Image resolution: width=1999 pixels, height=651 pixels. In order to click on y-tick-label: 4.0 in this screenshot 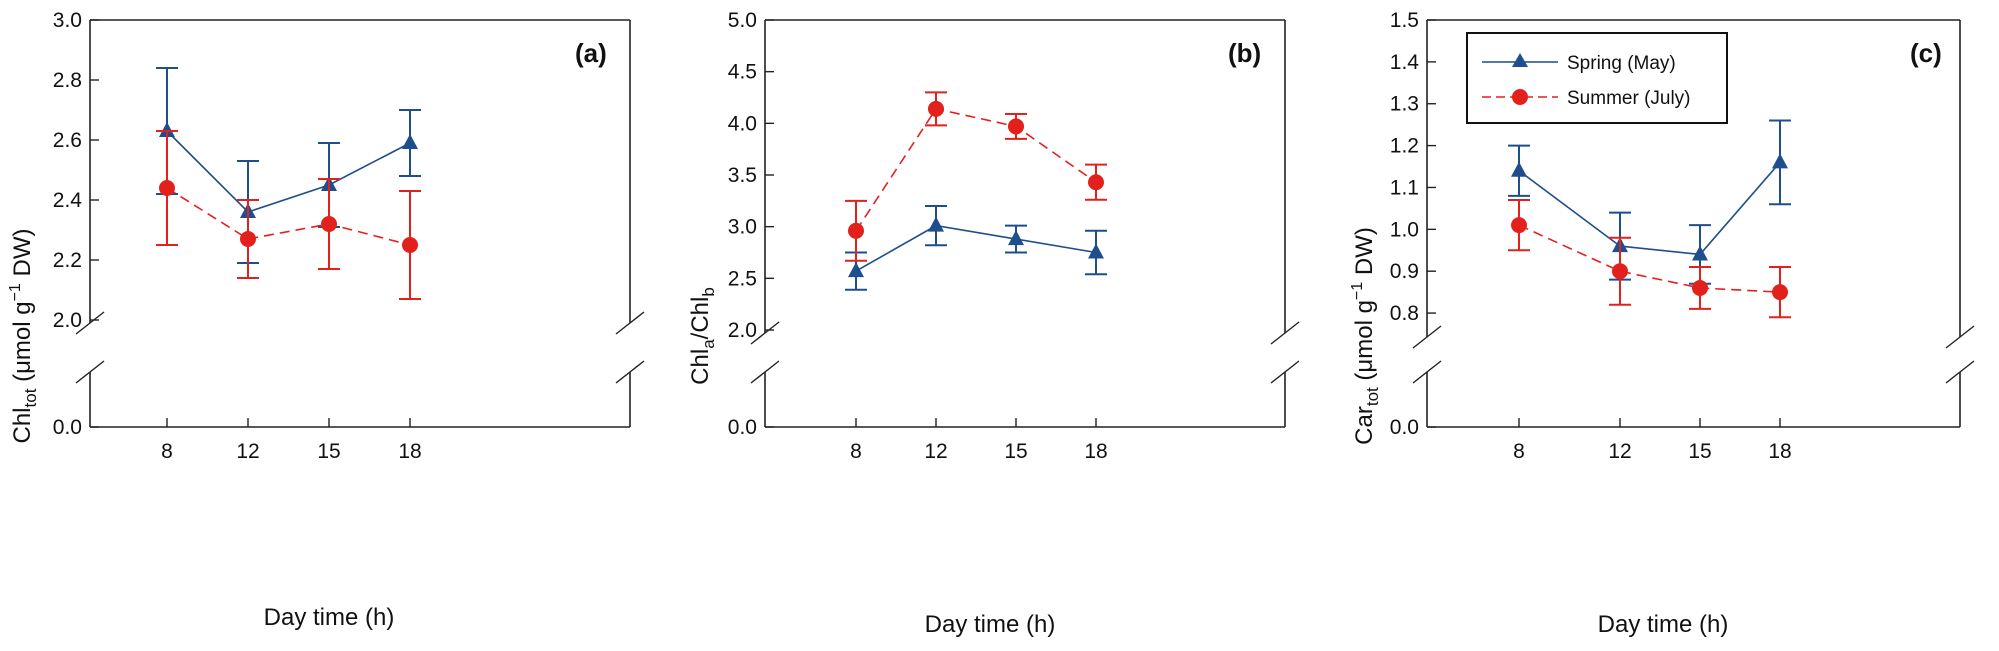, I will do `click(742, 123)`.